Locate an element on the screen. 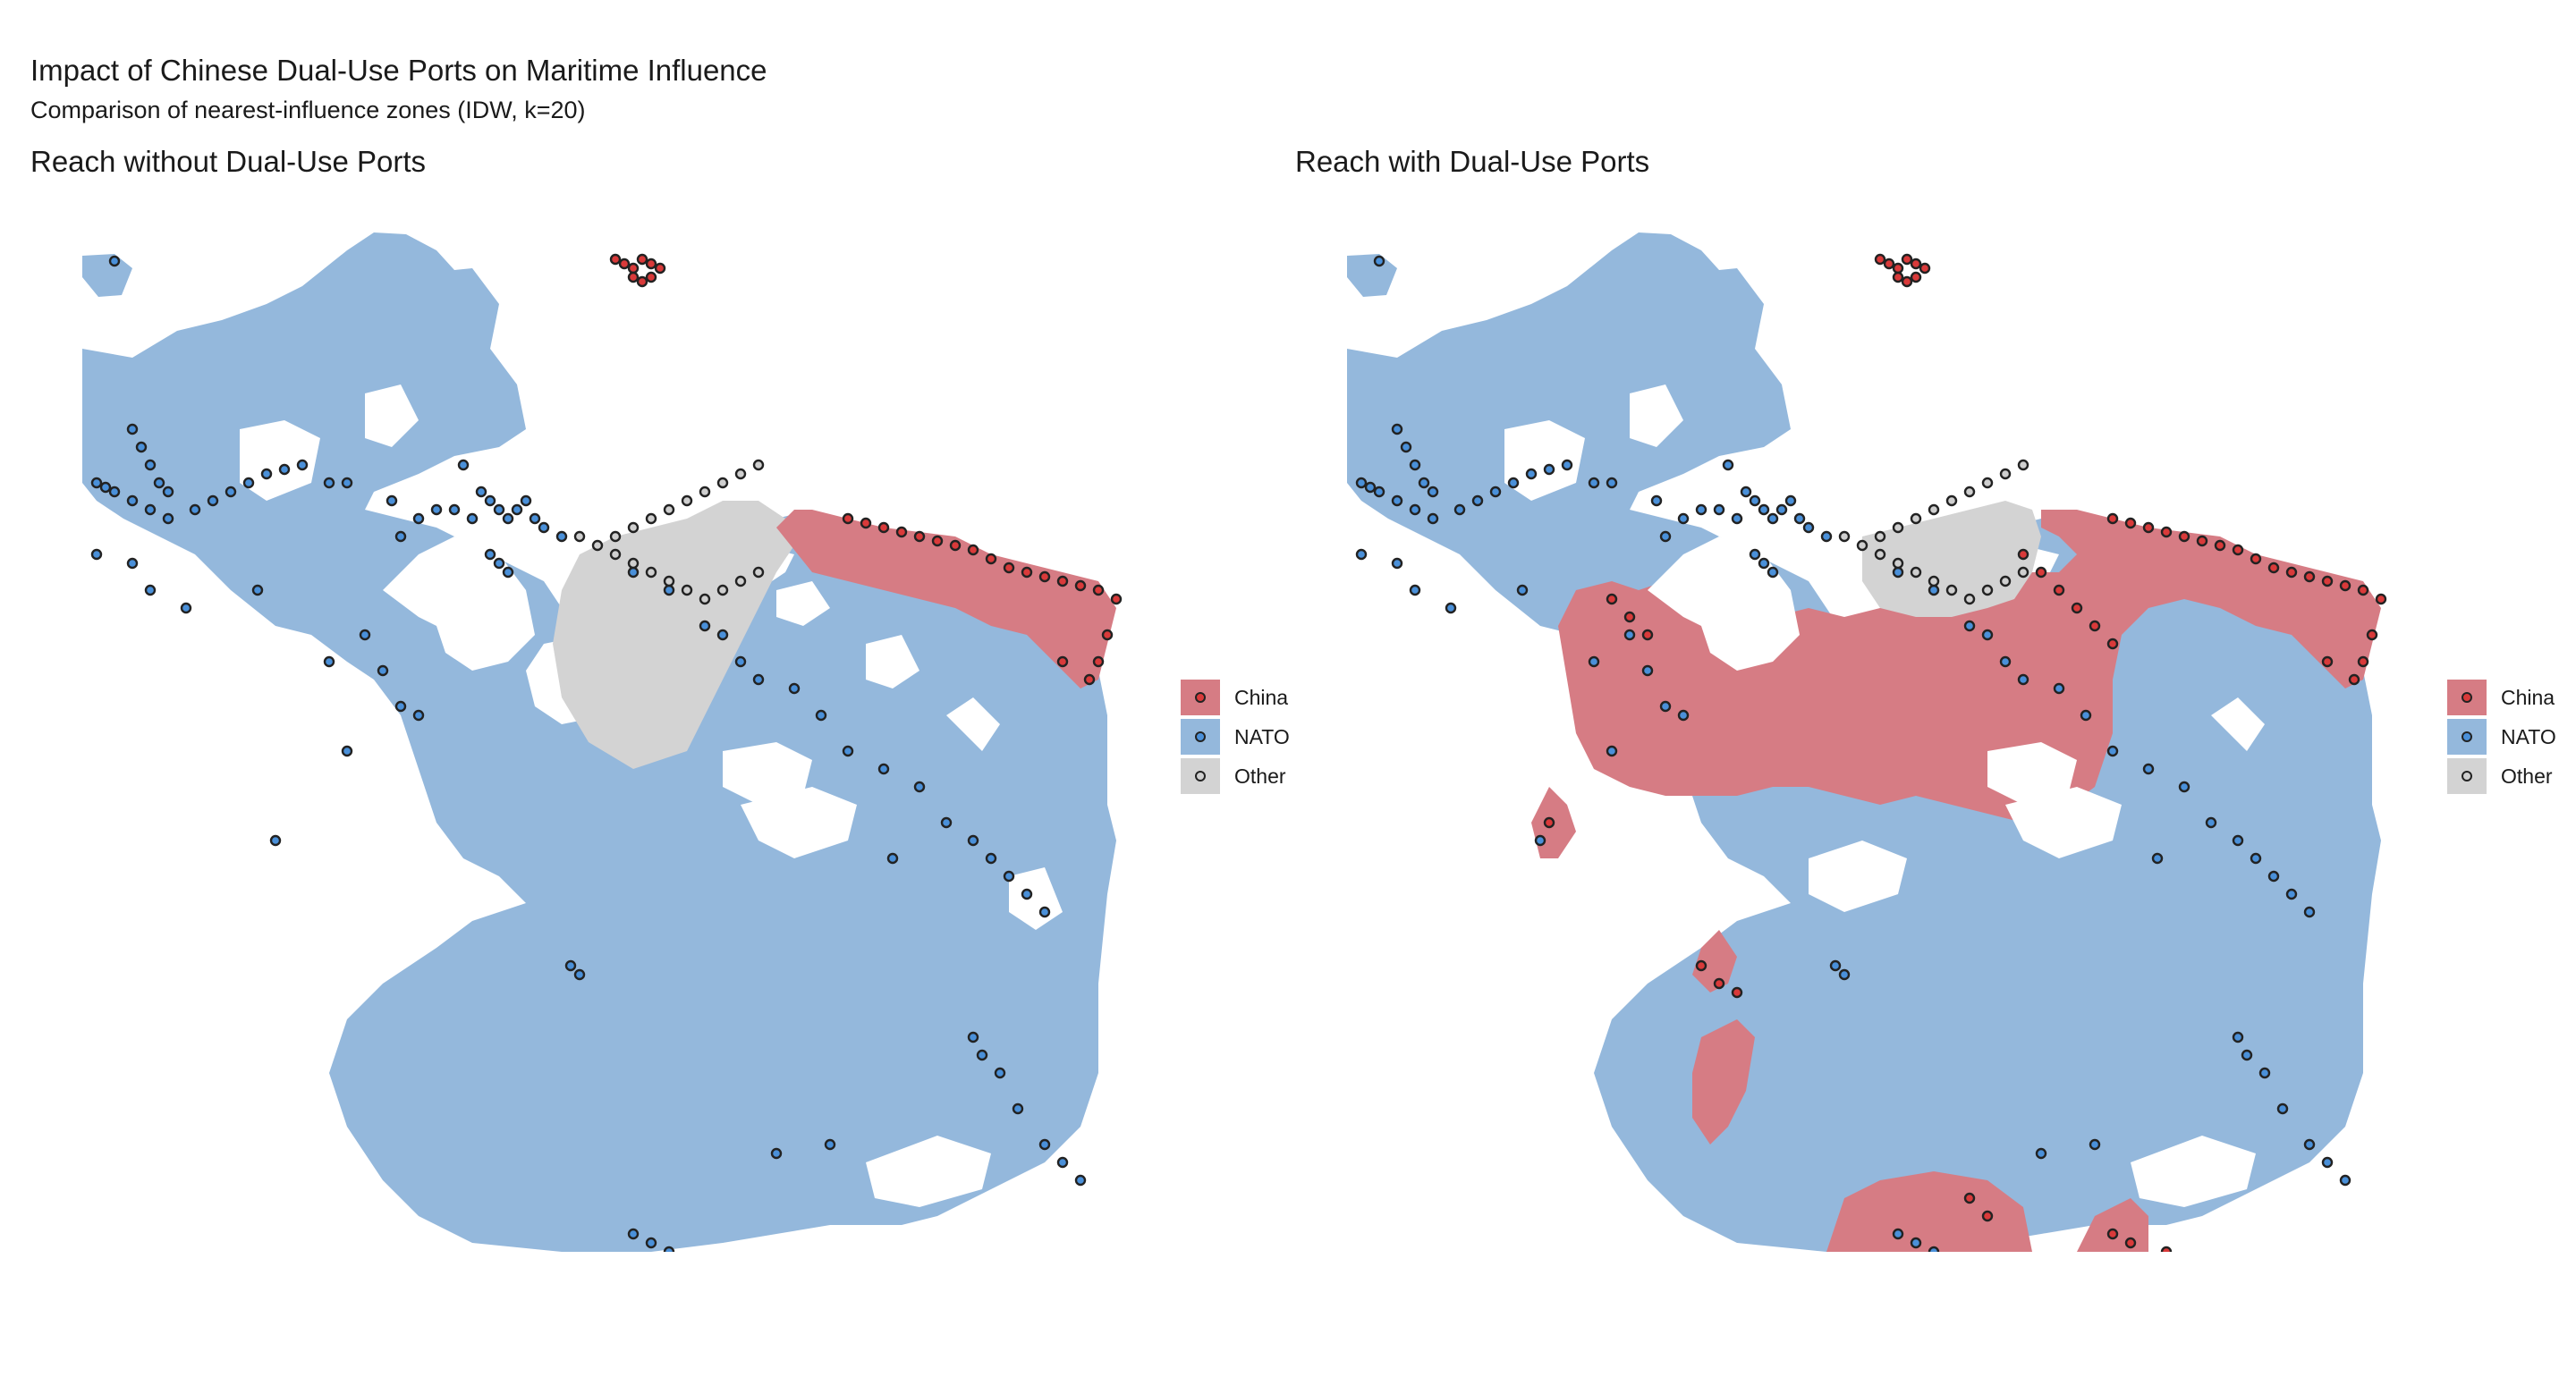 The height and width of the screenshot is (1377, 2576). legend-item-other: Other is located at coordinates (1235, 776).